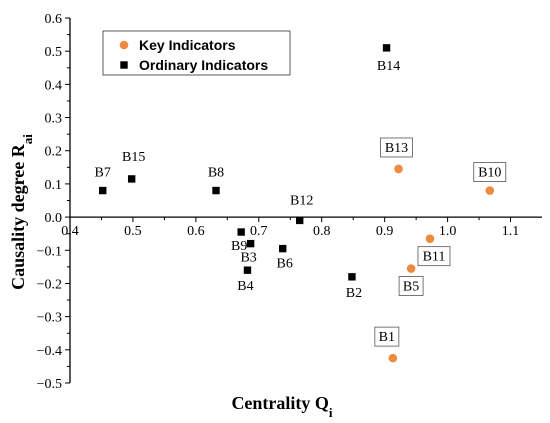  What do you see at coordinates (196, 231) in the screenshot?
I see `x-tick-label: 0.6` at bounding box center [196, 231].